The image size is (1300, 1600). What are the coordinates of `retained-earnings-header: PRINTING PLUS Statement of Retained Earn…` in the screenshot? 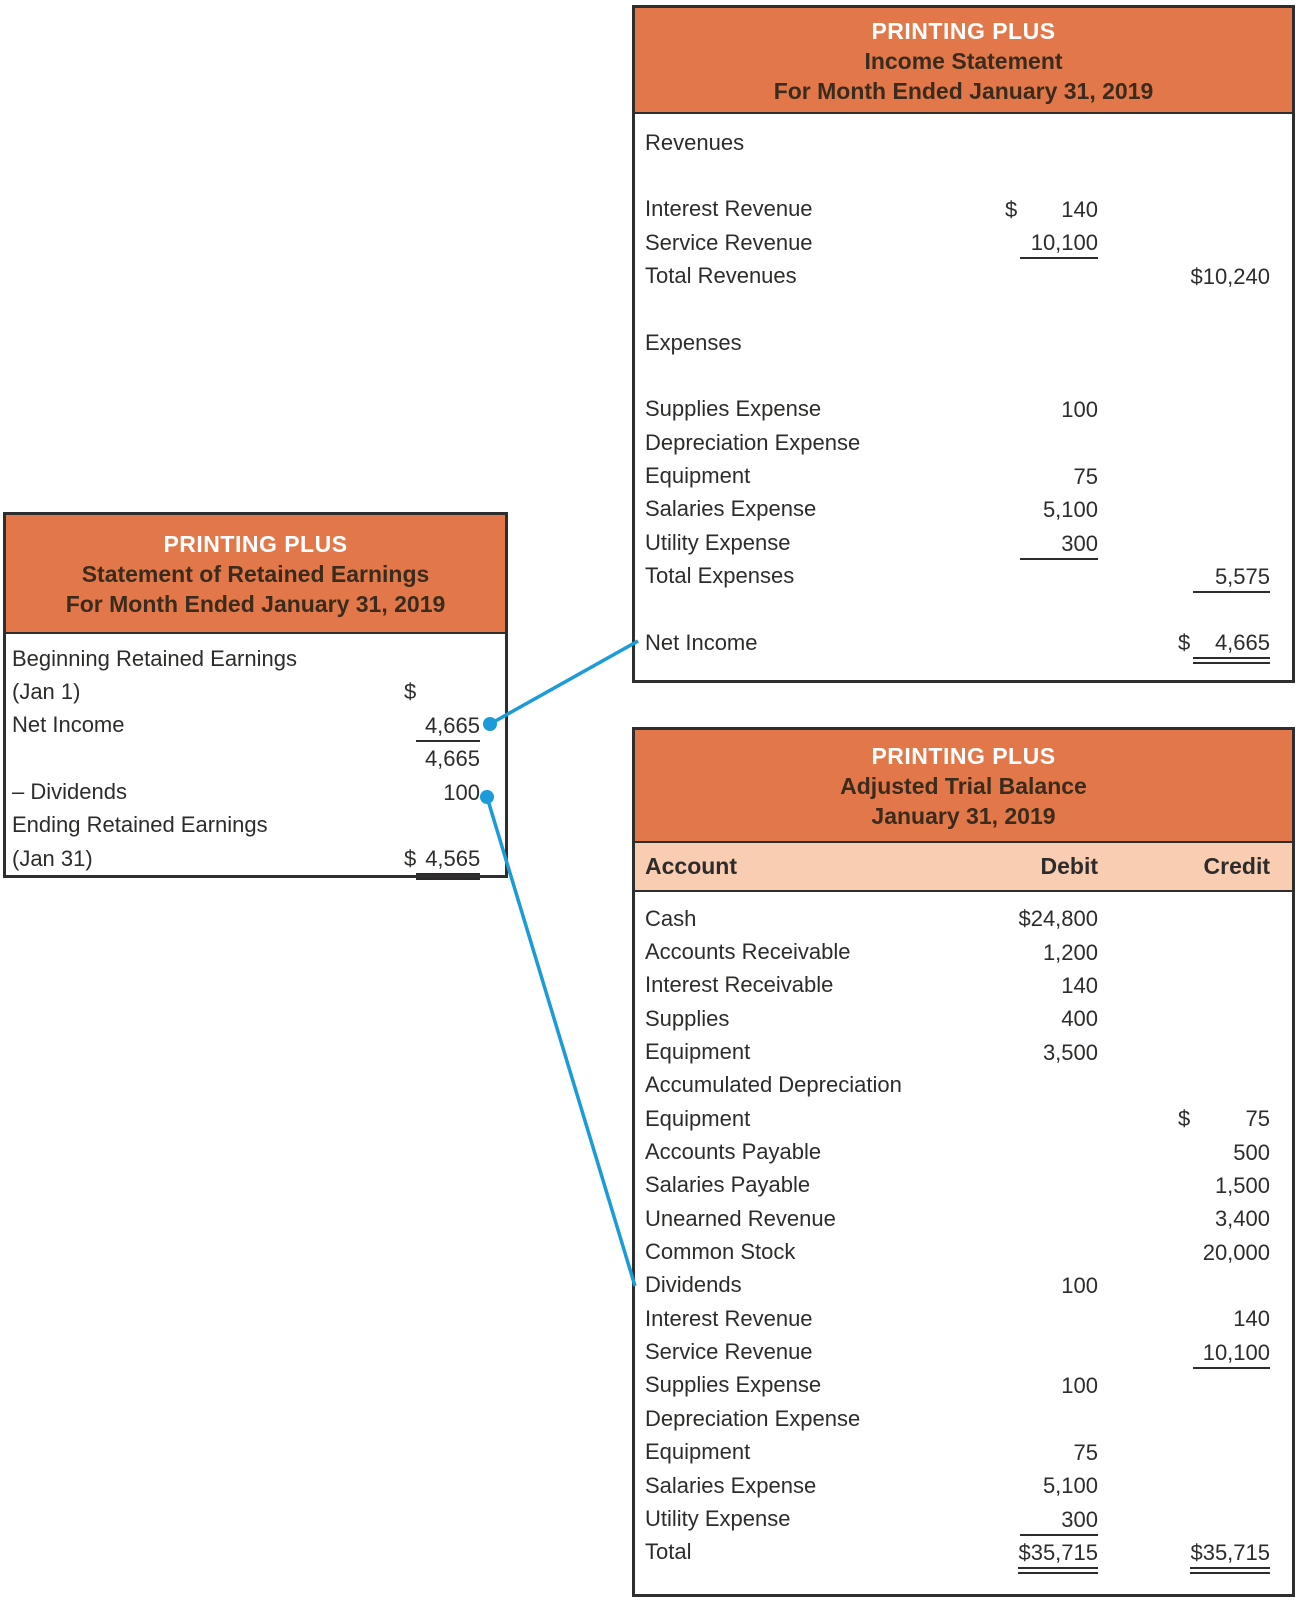 It's located at (255, 574).